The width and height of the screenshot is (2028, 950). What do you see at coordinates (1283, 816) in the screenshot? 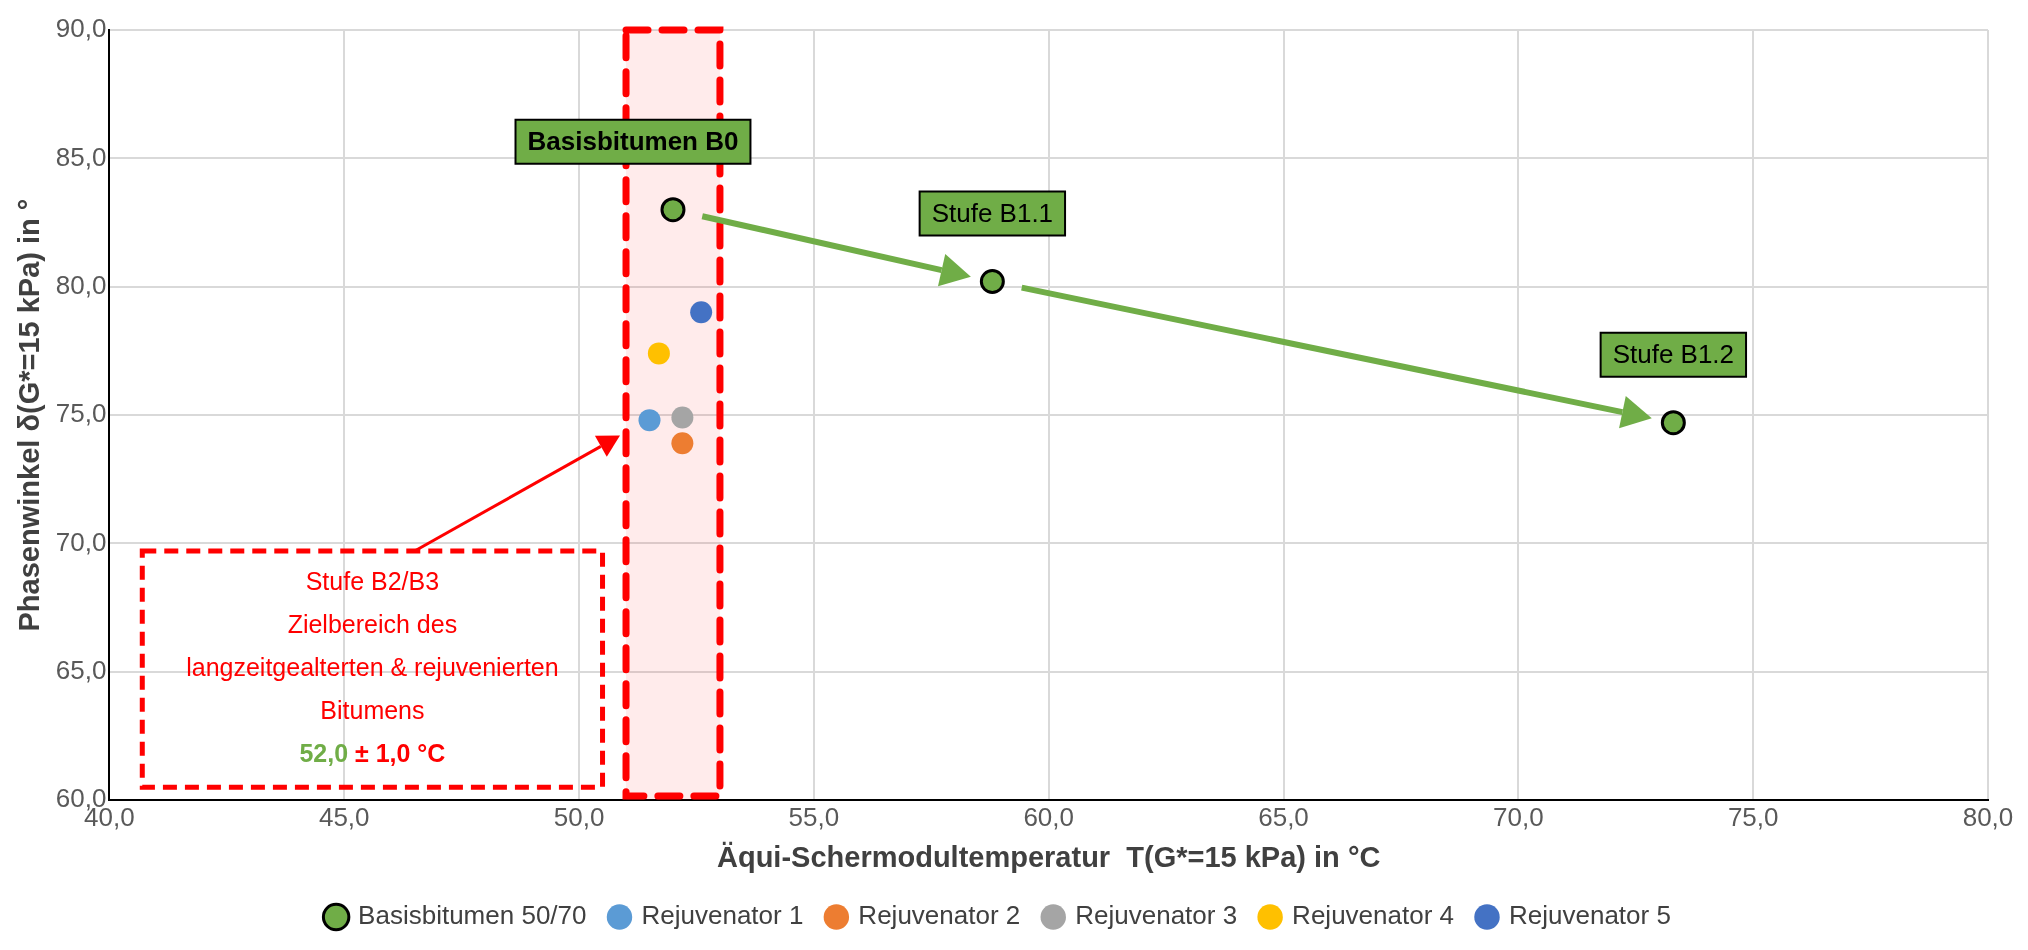
I see `x-tick-label: 65,0` at bounding box center [1283, 816].